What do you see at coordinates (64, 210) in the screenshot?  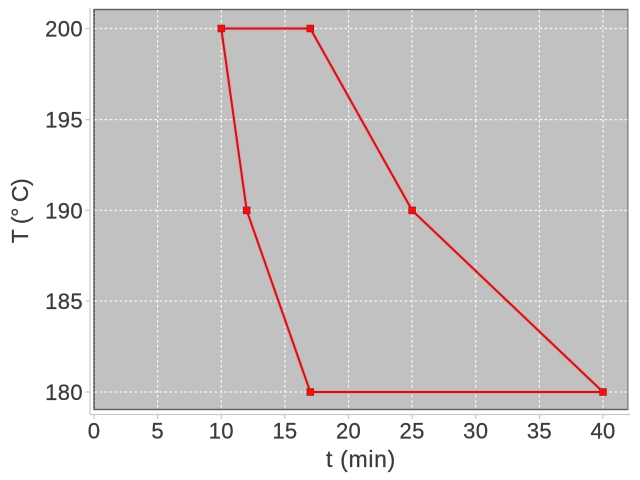 I see `svg-text: 190` at bounding box center [64, 210].